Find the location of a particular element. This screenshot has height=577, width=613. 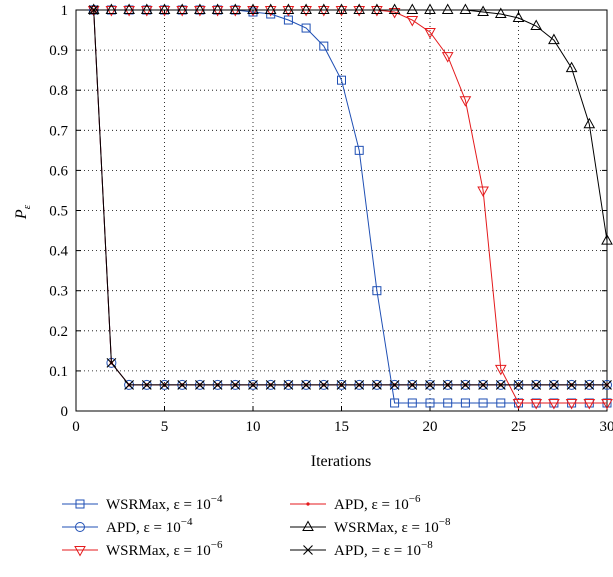

y-tick-label: 0.4 is located at coordinates (58, 252).